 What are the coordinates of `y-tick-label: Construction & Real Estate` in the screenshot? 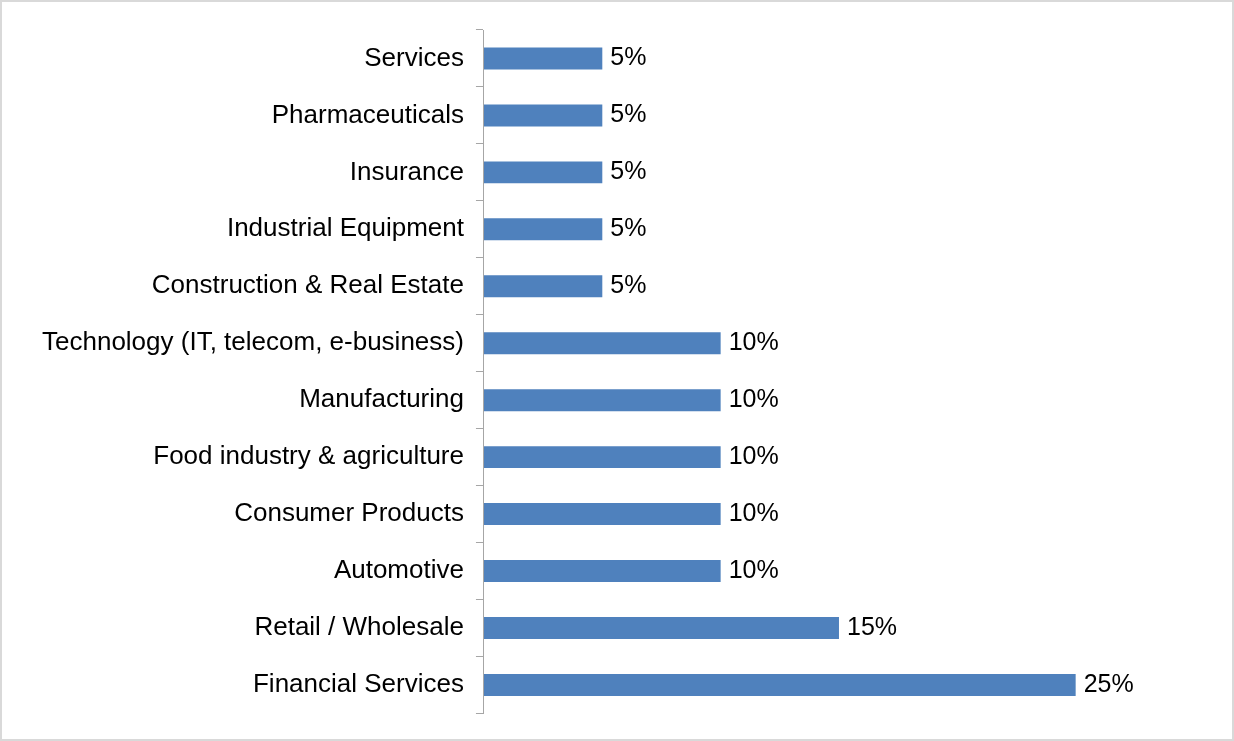 It's located at (307, 284).